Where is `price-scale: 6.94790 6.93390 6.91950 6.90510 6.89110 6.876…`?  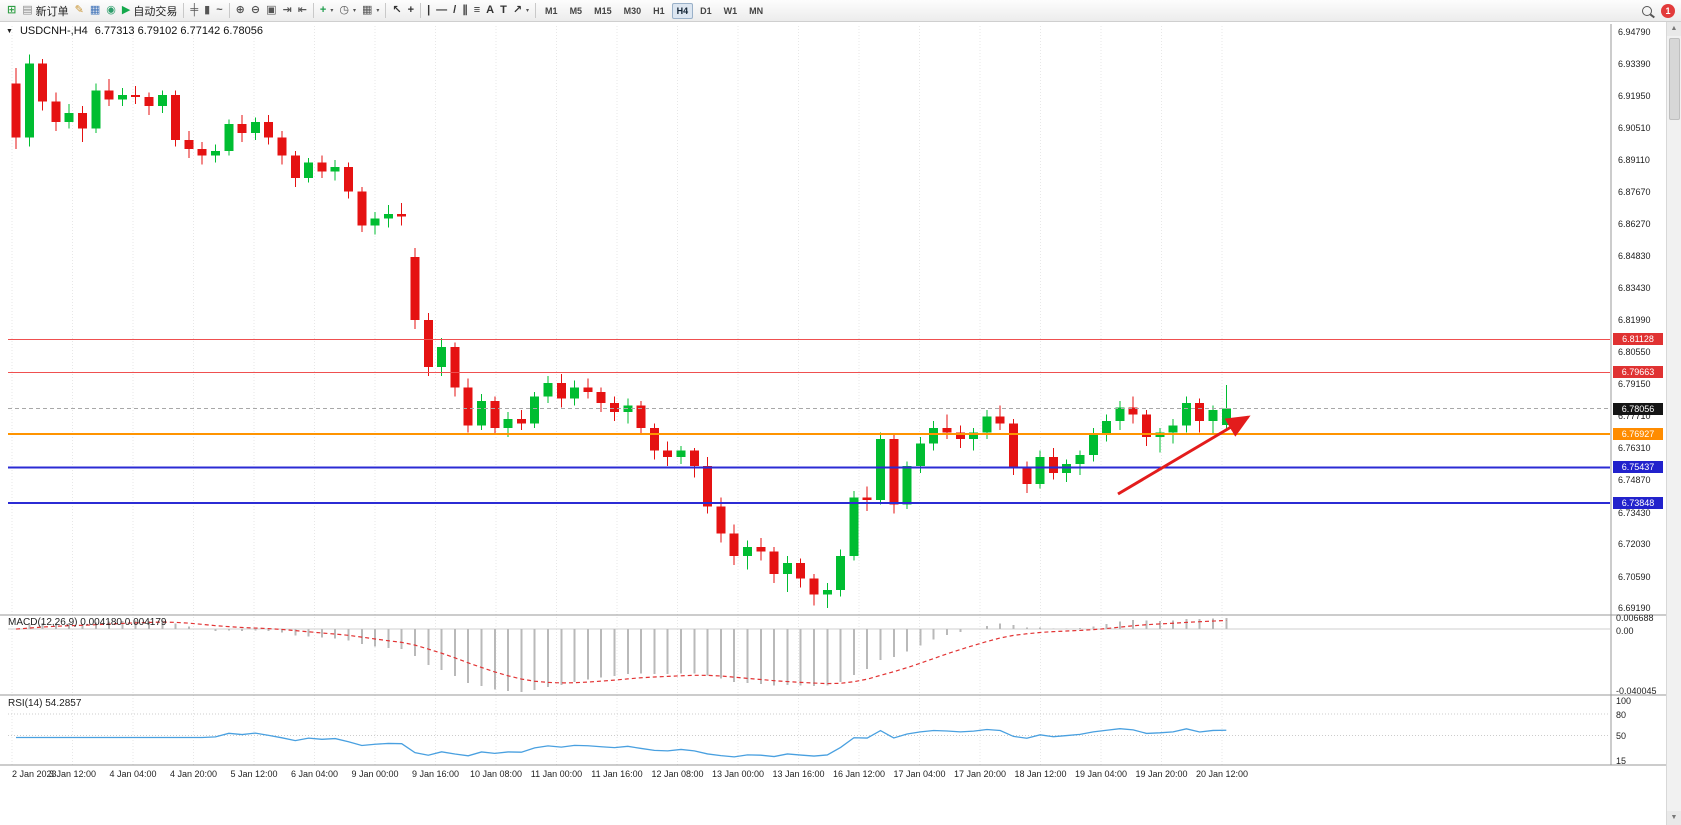 price-scale: 6.94790 6.93390 6.91950 6.90510 6.89110 6.876… is located at coordinates (1639, 423).